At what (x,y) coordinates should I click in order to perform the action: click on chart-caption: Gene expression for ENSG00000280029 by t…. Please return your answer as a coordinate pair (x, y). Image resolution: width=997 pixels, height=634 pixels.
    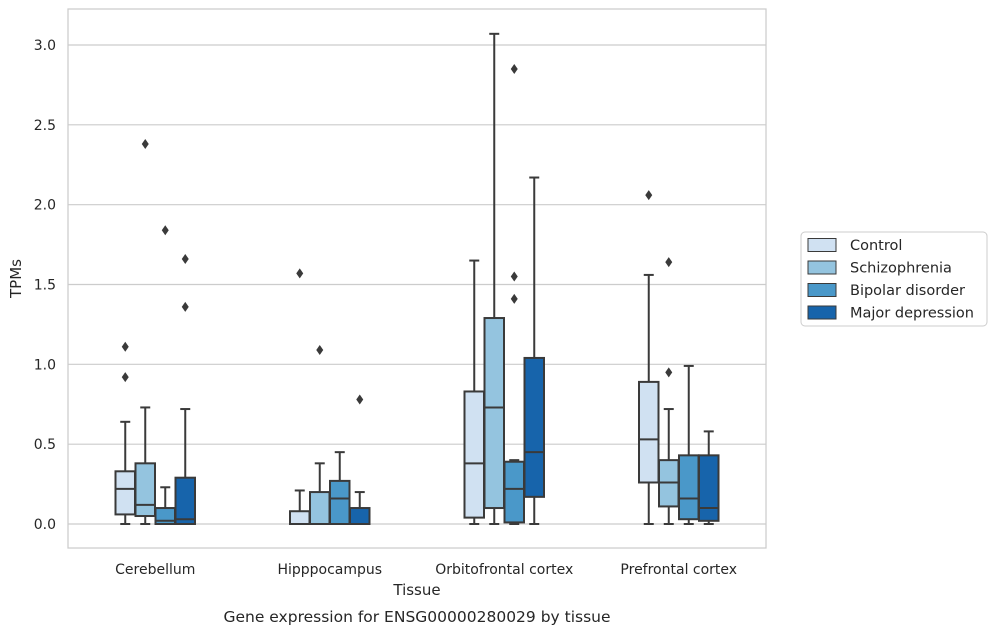
    Looking at the image, I should click on (416, 617).